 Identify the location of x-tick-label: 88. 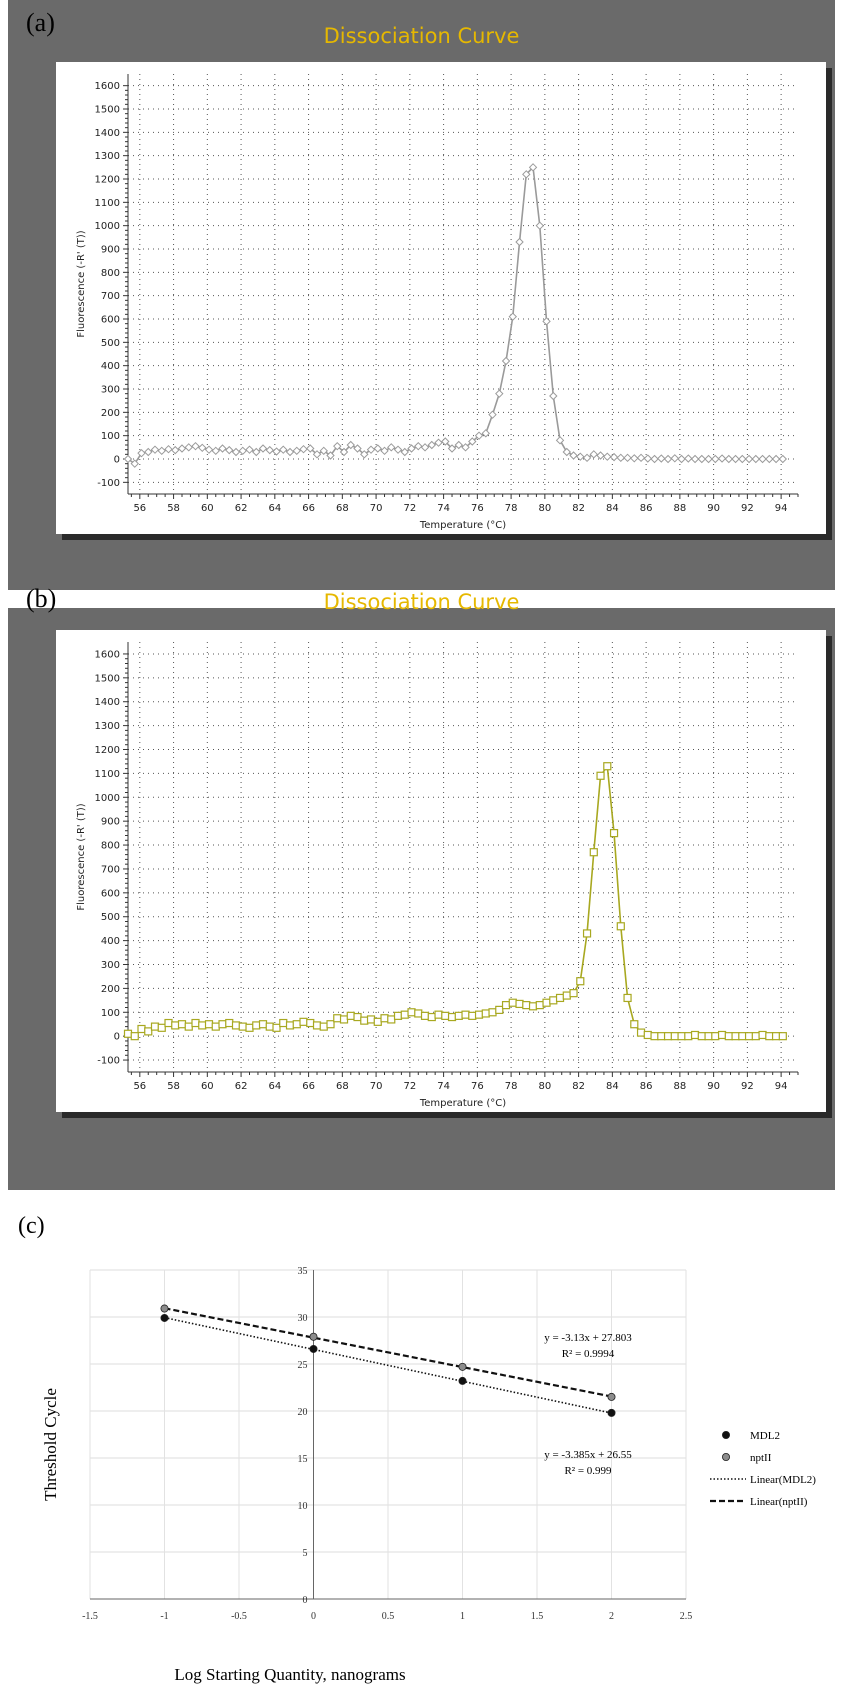
(679, 508).